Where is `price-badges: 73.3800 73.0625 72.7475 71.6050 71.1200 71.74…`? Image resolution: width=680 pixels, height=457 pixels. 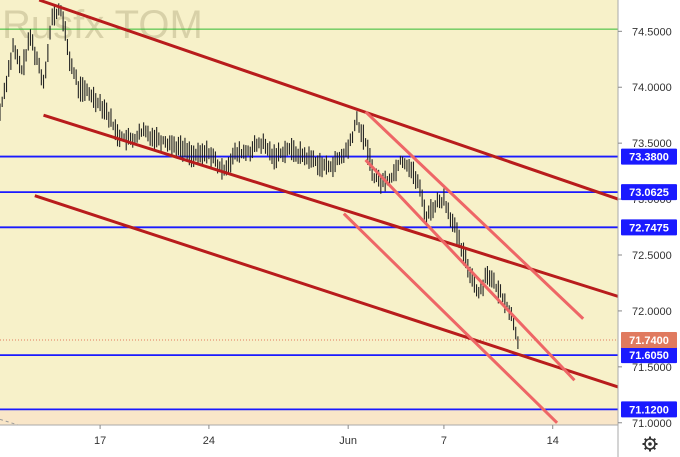
price-badges: 73.3800 73.0625 72.7475 71.6050 71.1200 71.74… is located at coordinates (649, 283).